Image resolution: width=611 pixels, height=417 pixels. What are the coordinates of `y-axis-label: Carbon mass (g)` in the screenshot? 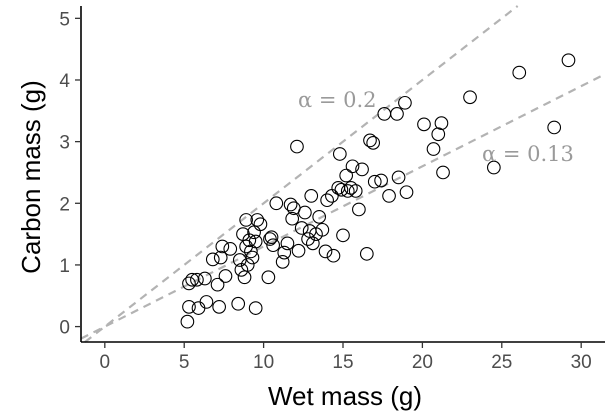 It's located at (31, 177).